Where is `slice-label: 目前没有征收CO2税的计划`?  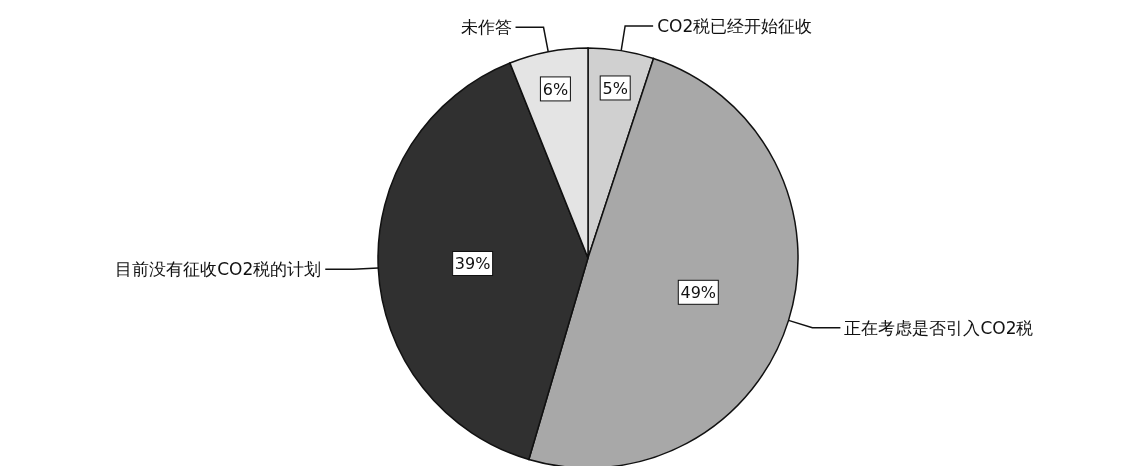
slice-label: 目前没有征收CO2税的计划 is located at coordinates (218, 269).